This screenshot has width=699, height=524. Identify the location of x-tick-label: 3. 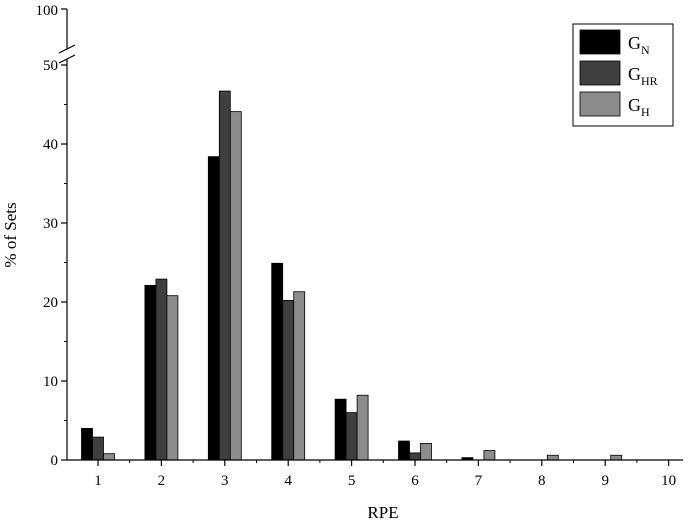
(225, 481).